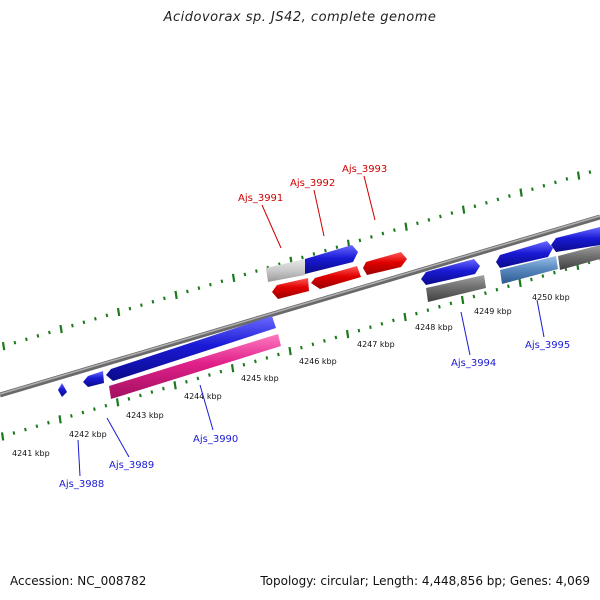 The height and width of the screenshot is (600, 600). What do you see at coordinates (493, 311) in the screenshot?
I see `tick-label-4249: 4249 kbp` at bounding box center [493, 311].